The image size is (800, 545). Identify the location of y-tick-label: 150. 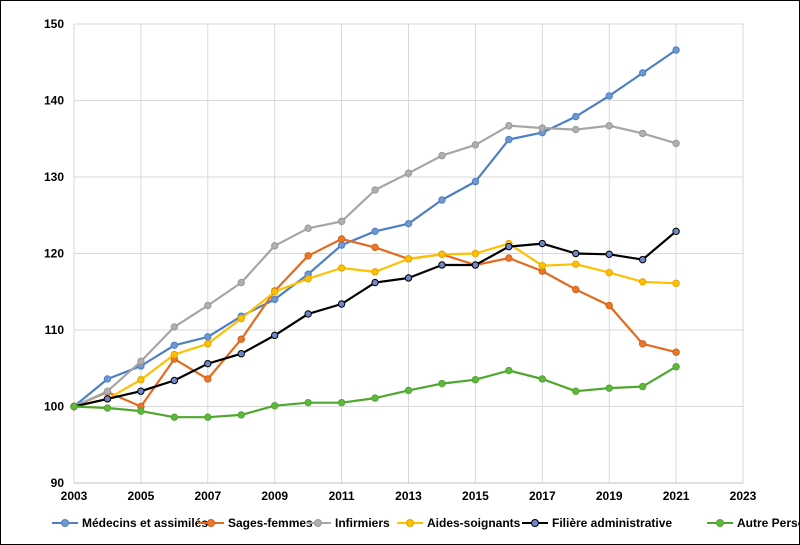
(54, 24).